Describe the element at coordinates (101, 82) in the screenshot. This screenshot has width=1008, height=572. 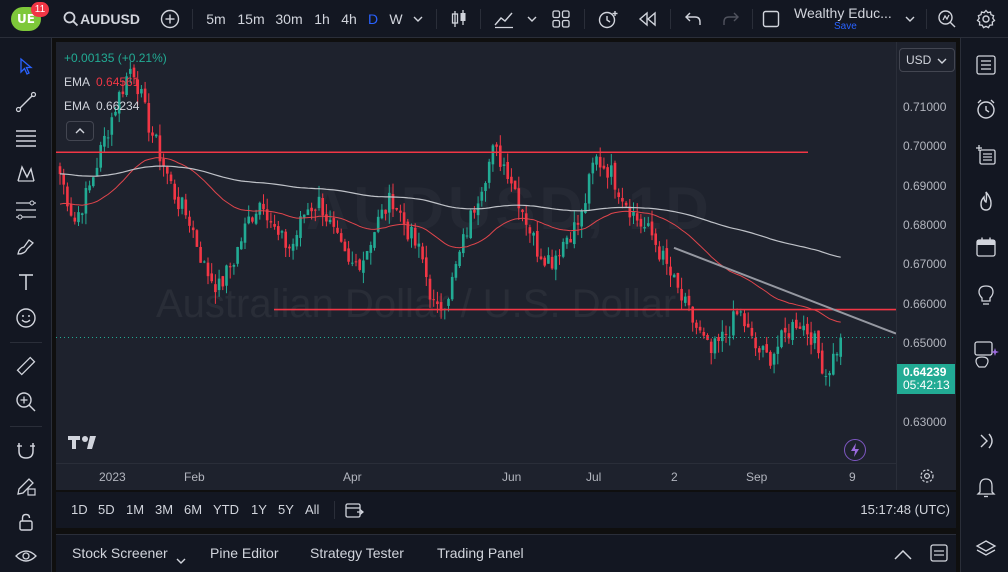
I see `ema-legend-fast: EMA 0.64561` at that location.